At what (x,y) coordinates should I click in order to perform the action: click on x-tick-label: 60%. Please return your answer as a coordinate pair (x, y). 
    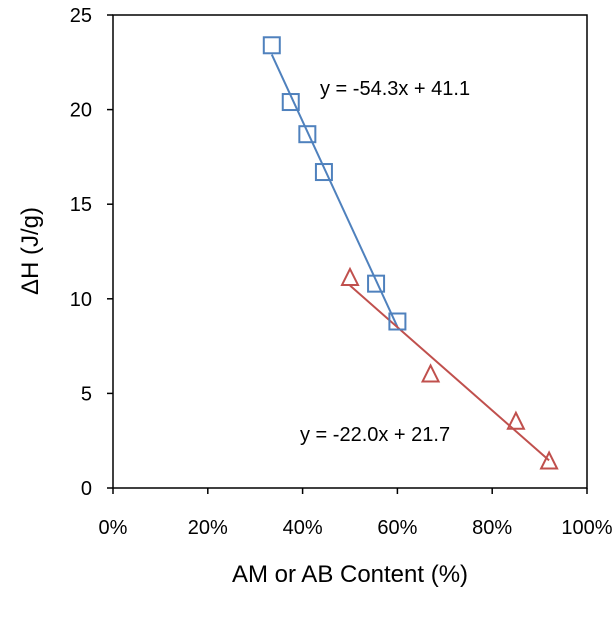
    Looking at the image, I should click on (397, 528).